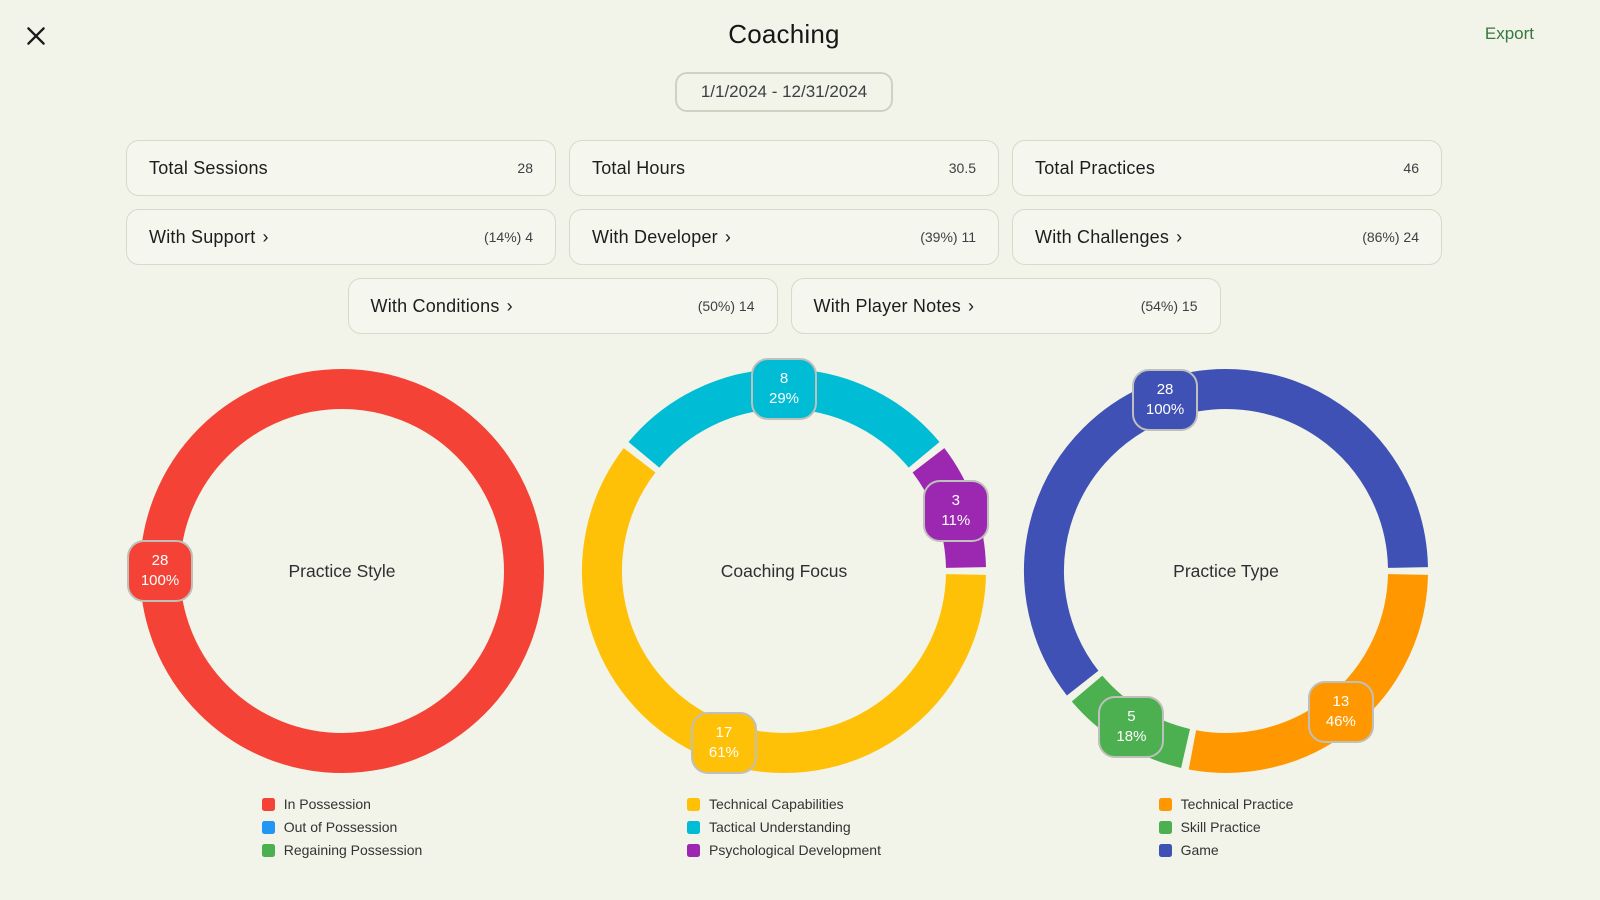  Describe the element at coordinates (780, 827) in the screenshot. I see `legend-label: Tactical Understanding` at that location.